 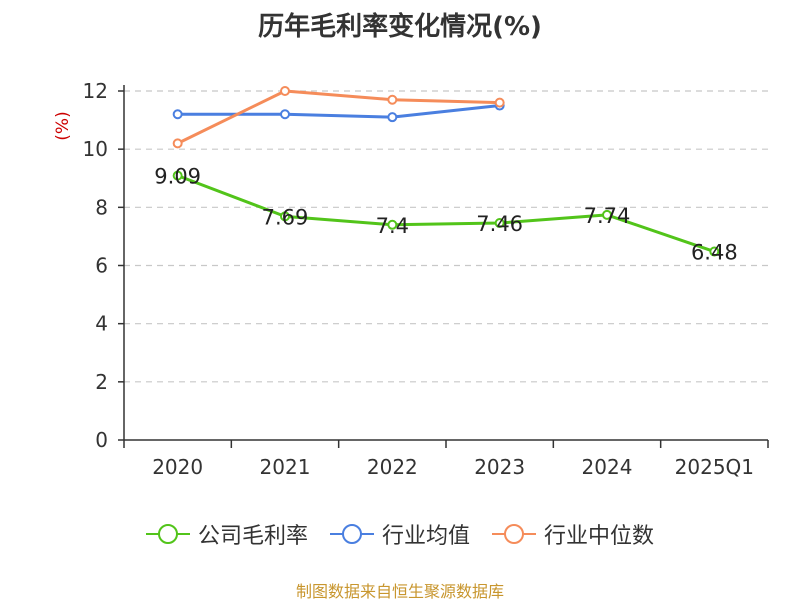 I want to click on legend-circle-industry-avg, so click(x=351, y=534).